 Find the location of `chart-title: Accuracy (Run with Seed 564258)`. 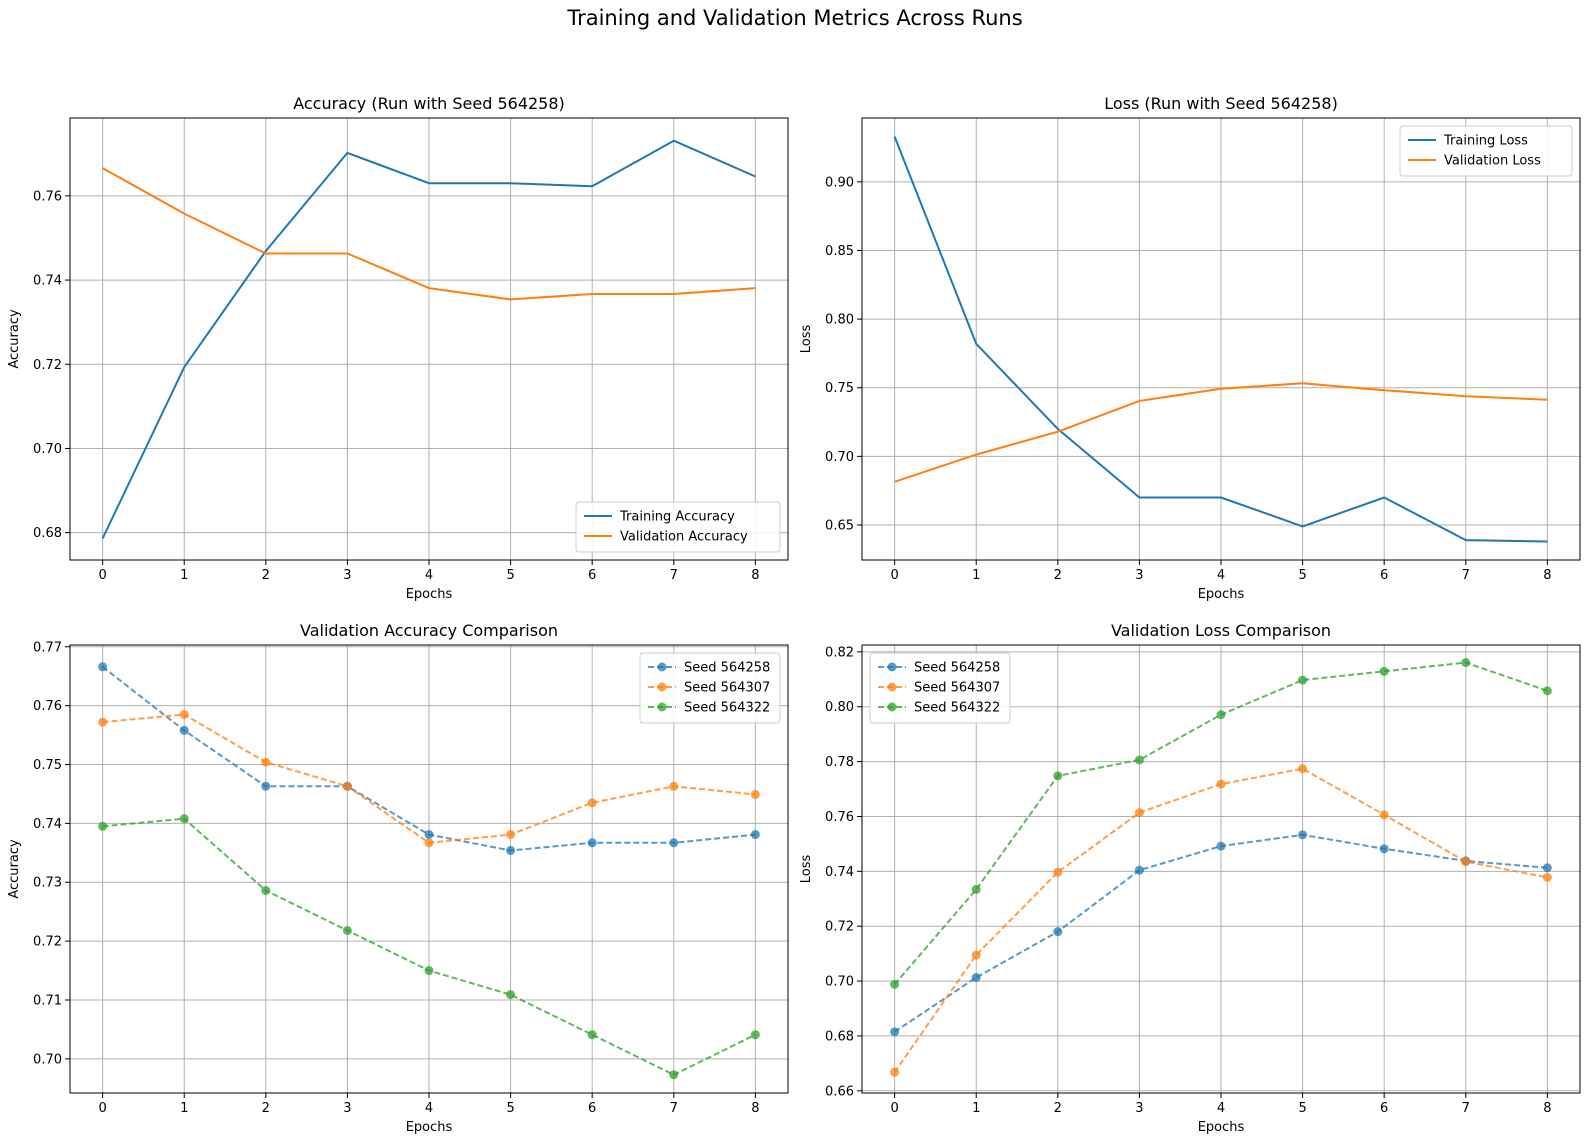

chart-title: Accuracy (Run with Seed 564258) is located at coordinates (429, 103).